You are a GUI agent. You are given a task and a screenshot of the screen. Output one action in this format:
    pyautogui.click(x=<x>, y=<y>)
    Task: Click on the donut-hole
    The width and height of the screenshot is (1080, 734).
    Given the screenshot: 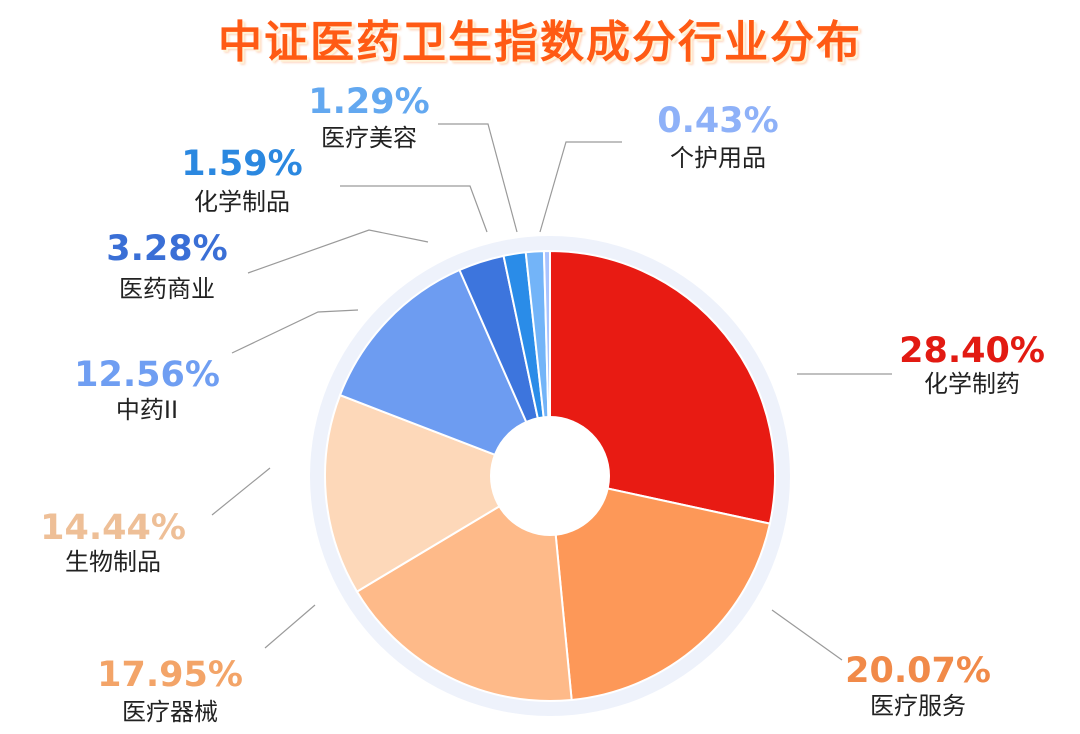 What is the action you would take?
    pyautogui.click(x=550, y=476)
    